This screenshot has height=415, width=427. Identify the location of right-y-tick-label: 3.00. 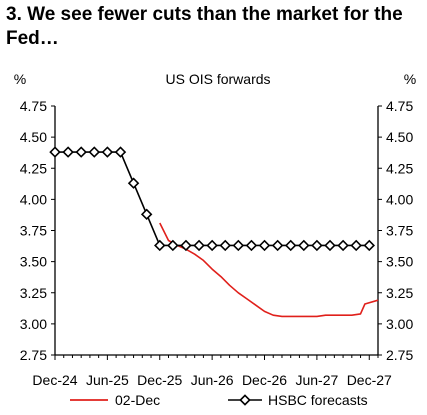
(399, 324).